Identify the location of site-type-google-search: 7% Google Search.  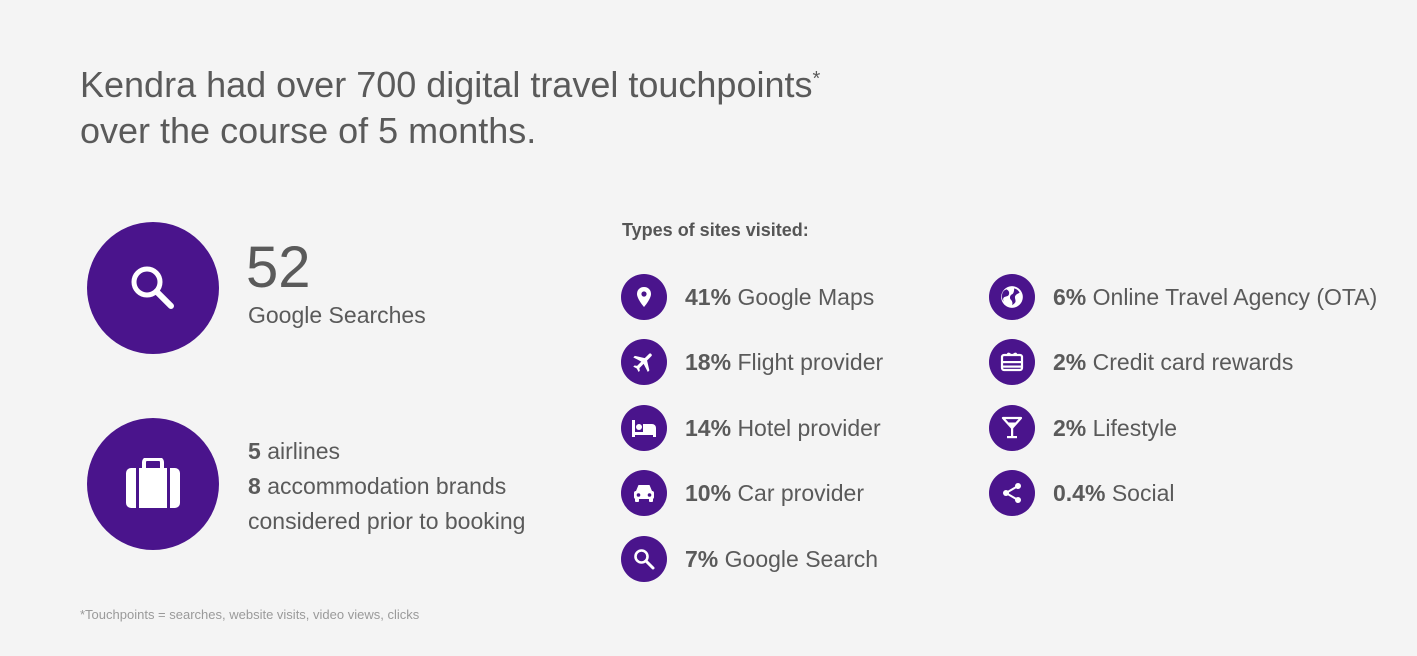
(749, 559).